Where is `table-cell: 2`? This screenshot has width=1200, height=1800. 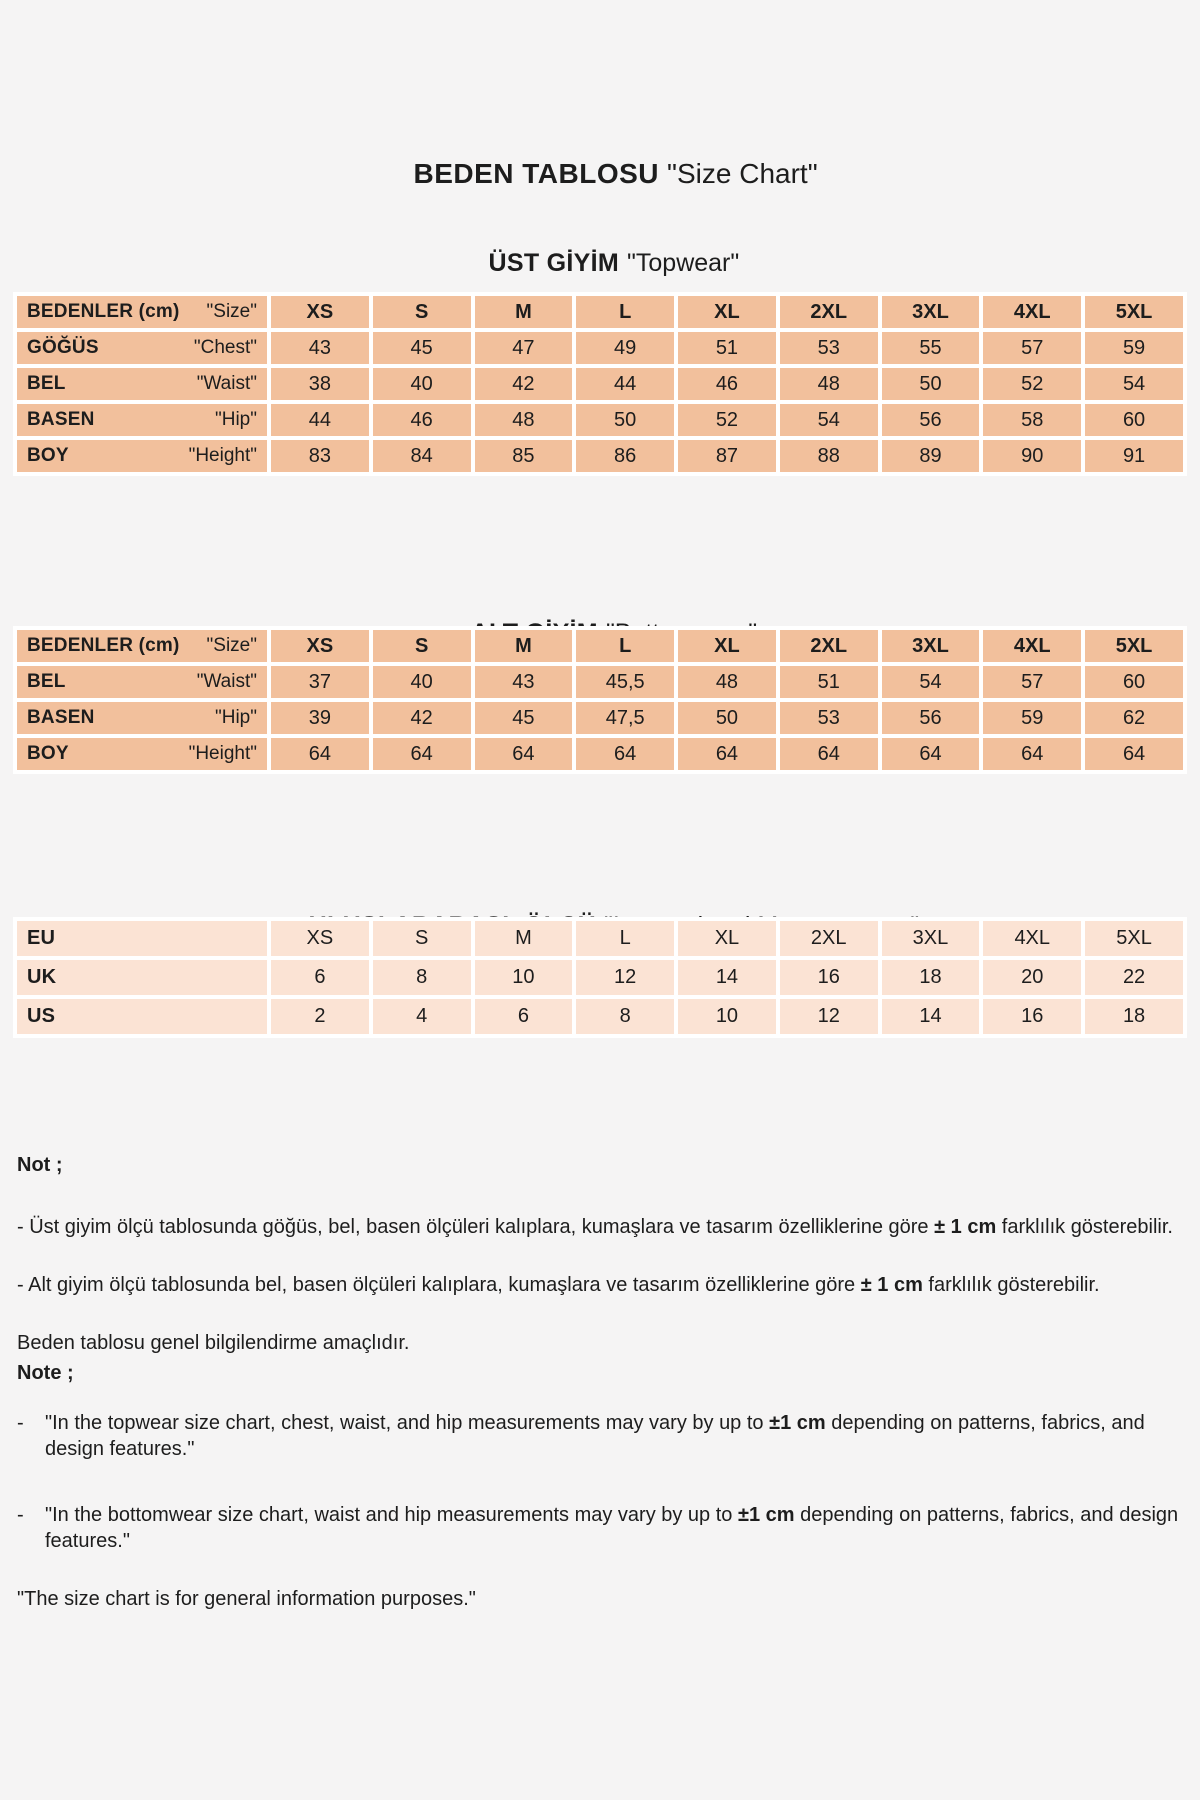 table-cell: 2 is located at coordinates (320, 1016).